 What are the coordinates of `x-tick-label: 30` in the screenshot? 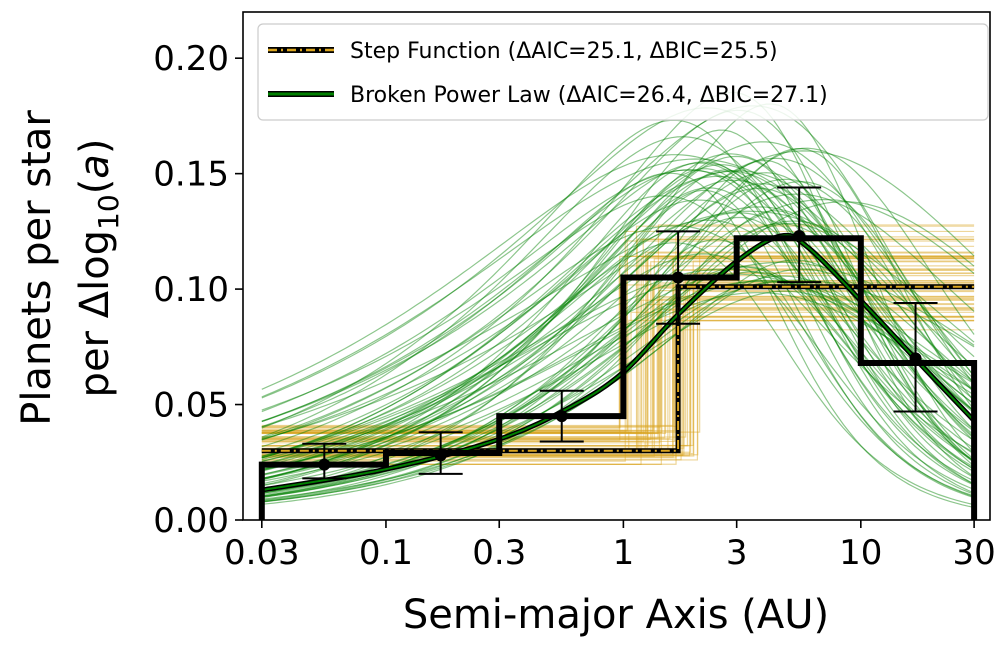 It's located at (973, 553).